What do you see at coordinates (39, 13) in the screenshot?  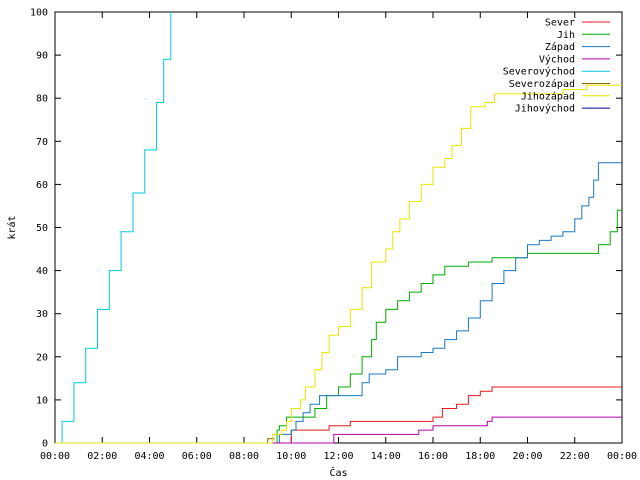 I see `y-tick-label: 100` at bounding box center [39, 13].